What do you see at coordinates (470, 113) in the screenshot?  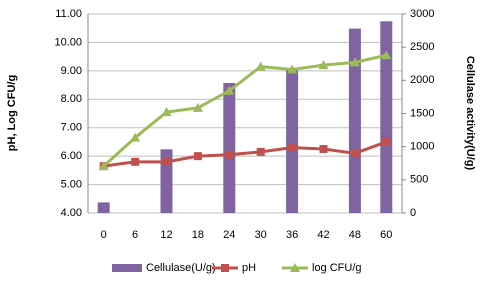 I see `y2-axis-title: Cellulase activity(U/g)` at bounding box center [470, 113].